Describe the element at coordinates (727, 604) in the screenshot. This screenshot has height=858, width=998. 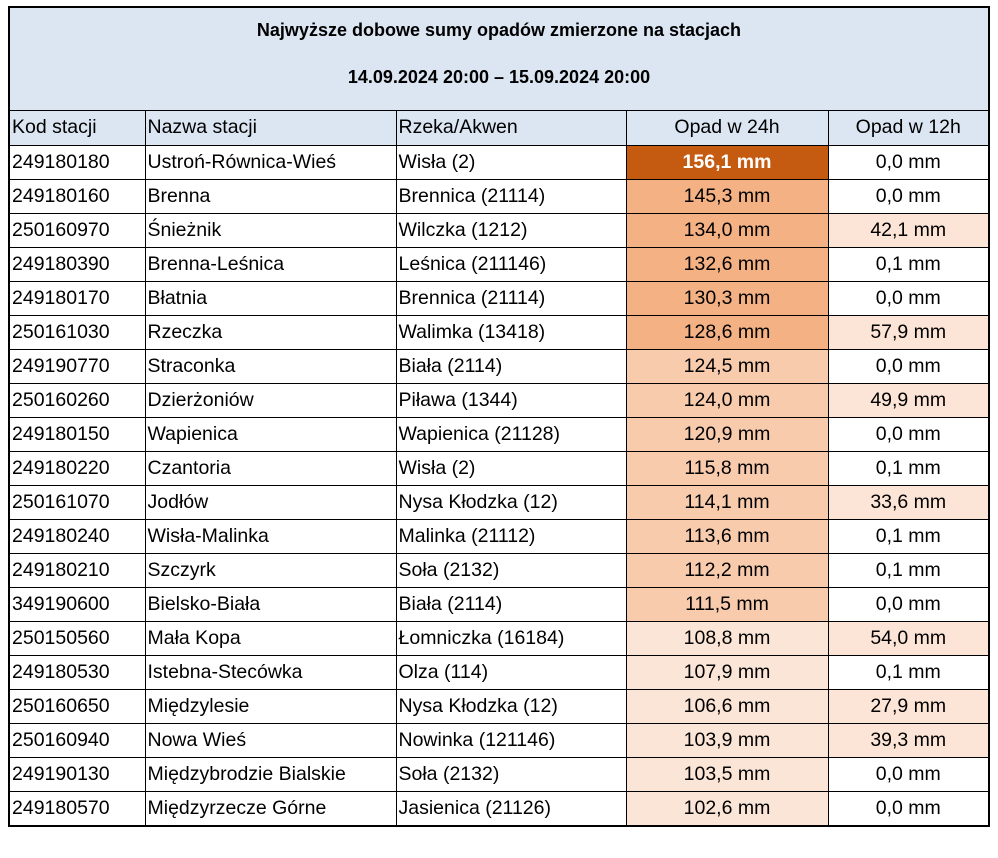
I see `cell-precip-24h: 111,5 mm` at that location.